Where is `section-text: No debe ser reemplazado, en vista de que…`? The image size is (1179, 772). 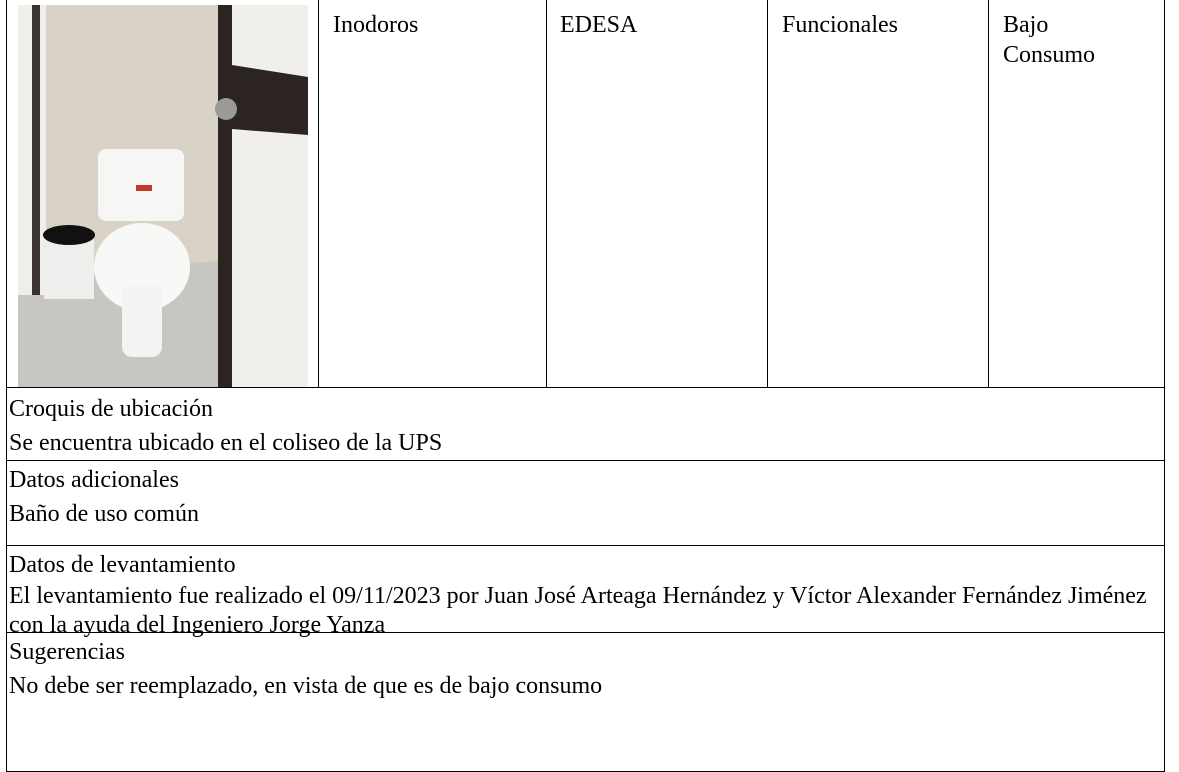
section-text: No debe ser reemplazado, en vista de que… is located at coordinates (306, 686).